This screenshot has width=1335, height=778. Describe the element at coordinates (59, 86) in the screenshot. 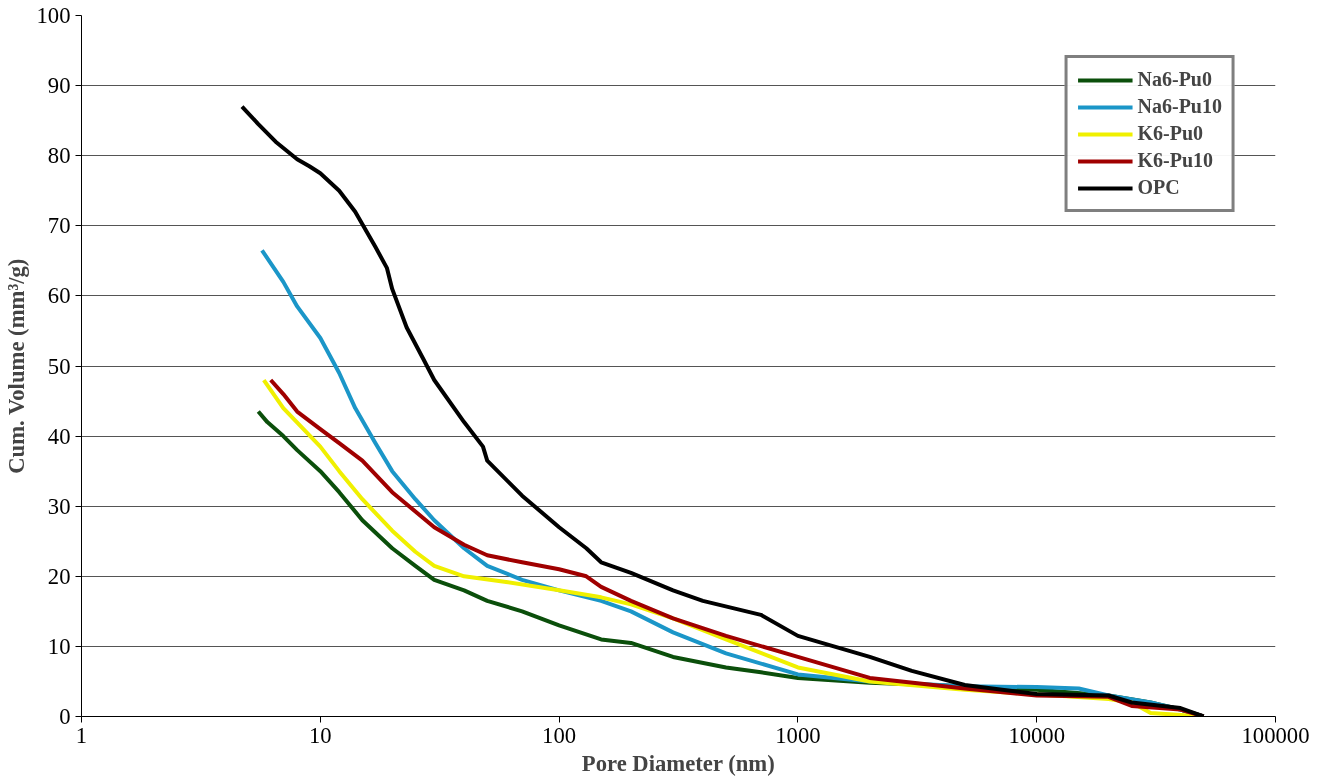

I see `y-tick-label: 90` at that location.